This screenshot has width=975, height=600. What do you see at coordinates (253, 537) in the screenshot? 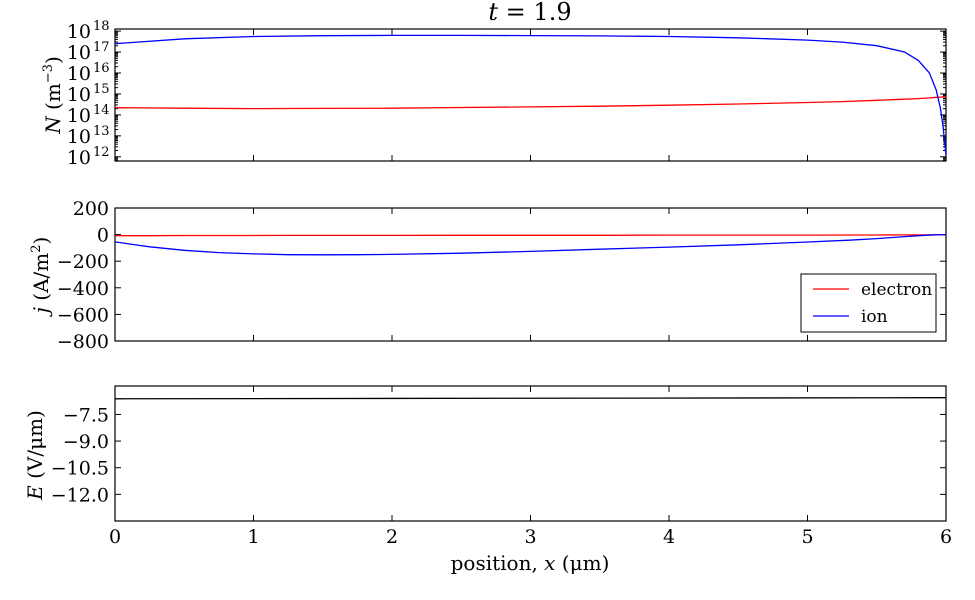
I see `x-tick-label: 1` at bounding box center [253, 537].